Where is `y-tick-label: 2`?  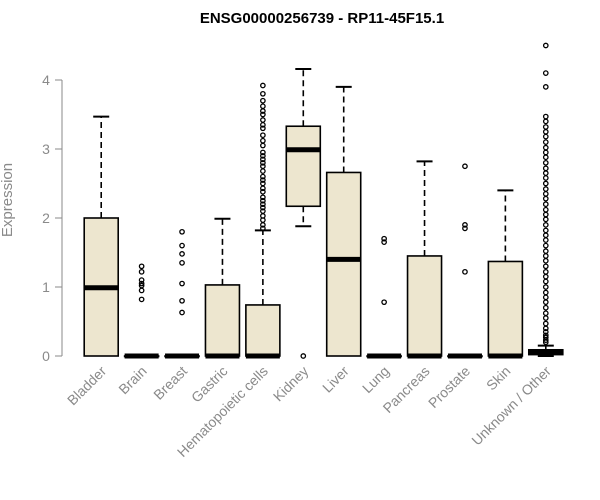
y-tick-label: 2 is located at coordinates (46, 218).